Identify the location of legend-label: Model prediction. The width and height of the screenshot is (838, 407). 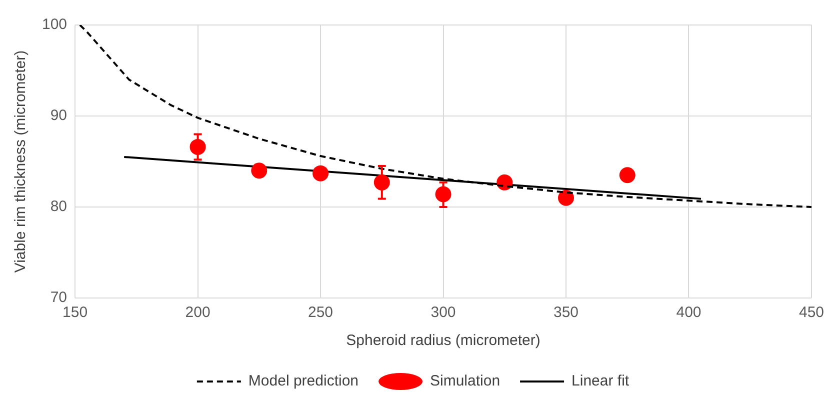
(303, 381).